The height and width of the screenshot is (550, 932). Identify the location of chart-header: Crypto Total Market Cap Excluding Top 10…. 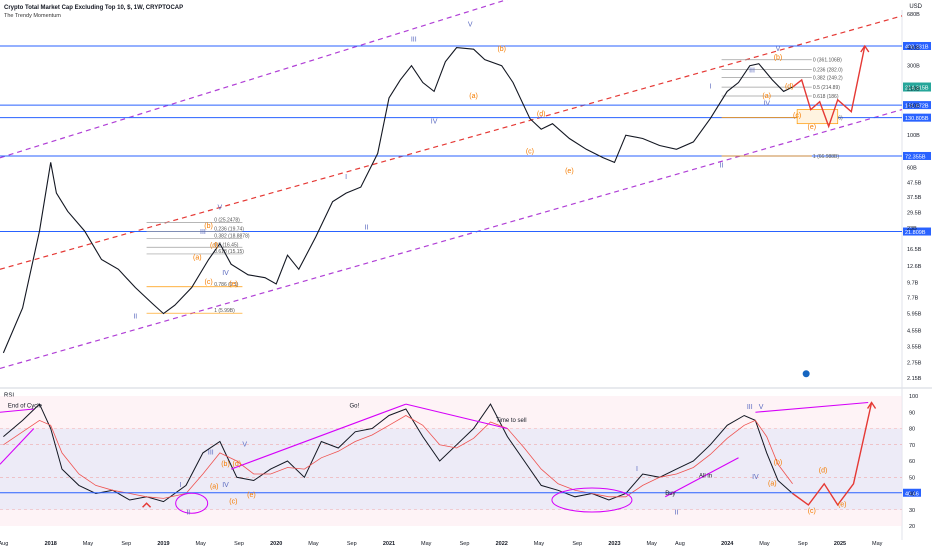
(93, 12).